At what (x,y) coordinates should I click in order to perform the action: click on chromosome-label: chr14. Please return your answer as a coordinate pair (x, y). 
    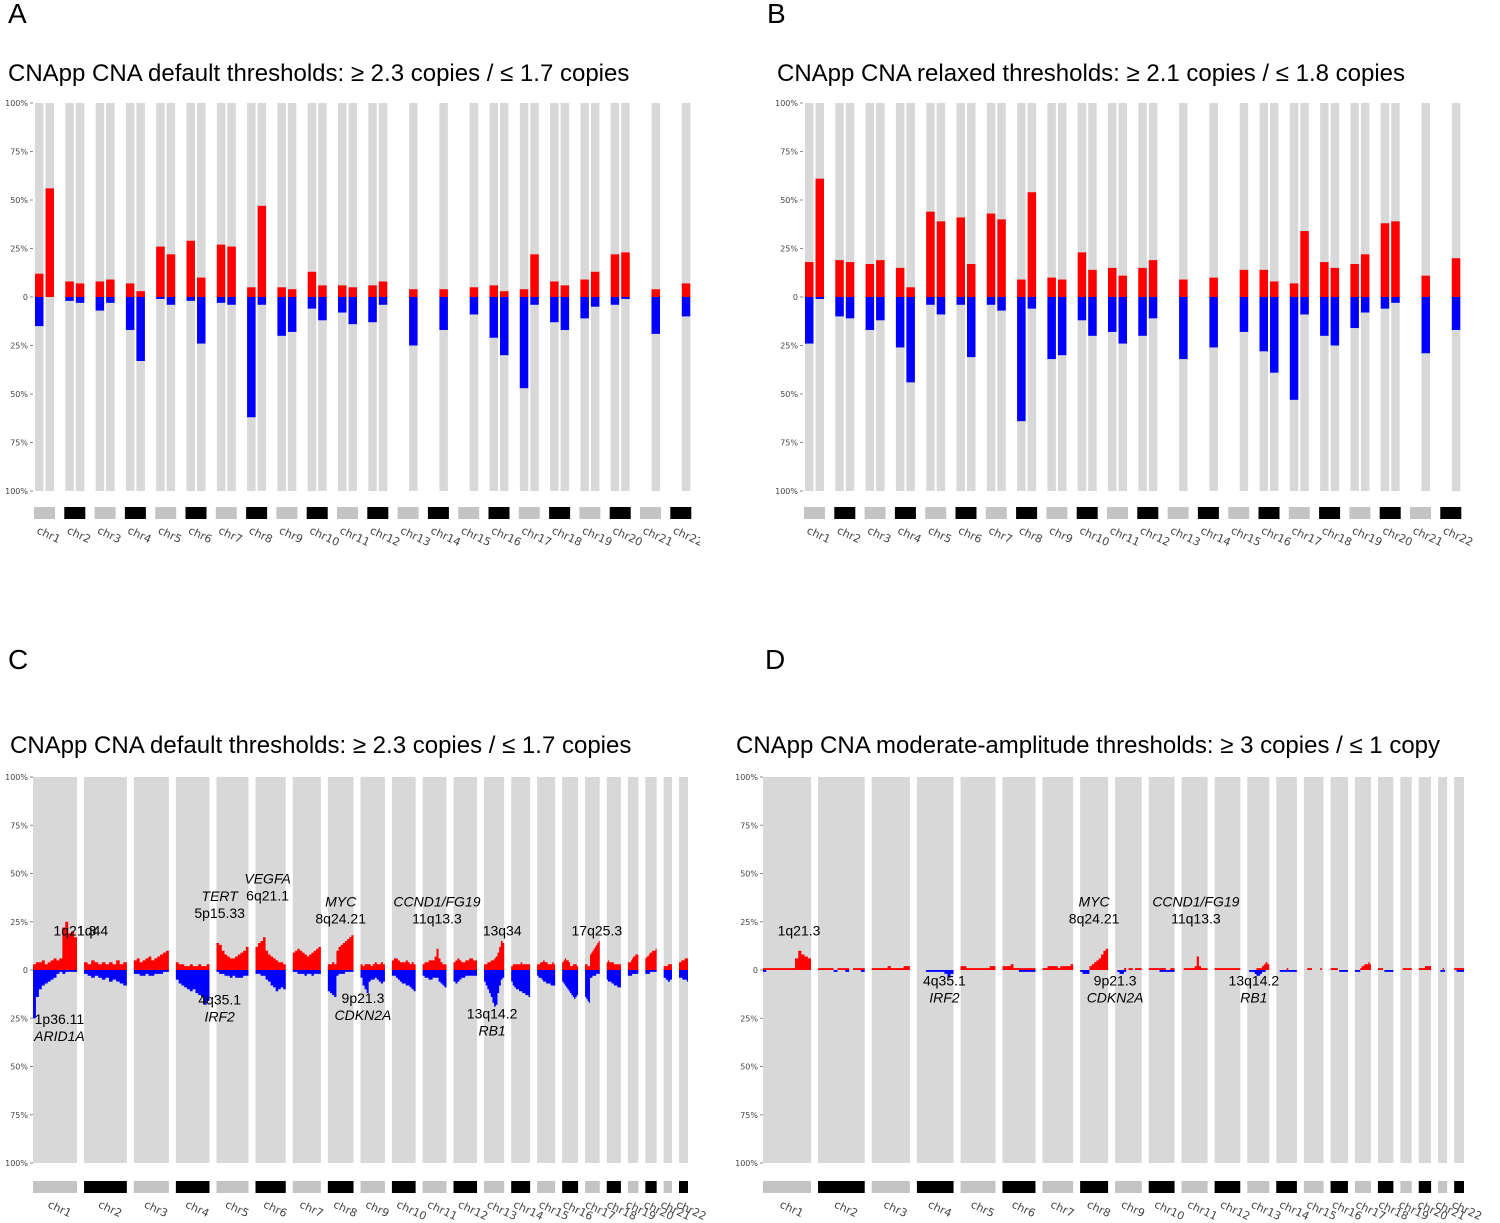
    Looking at the image, I should click on (1216, 536).